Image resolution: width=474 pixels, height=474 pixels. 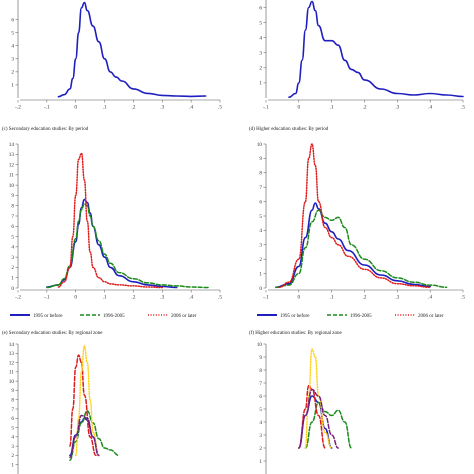 I want to click on panel-f: 1 2 3 4 5 6 7 8 9 10, so click(x=305, y=408).